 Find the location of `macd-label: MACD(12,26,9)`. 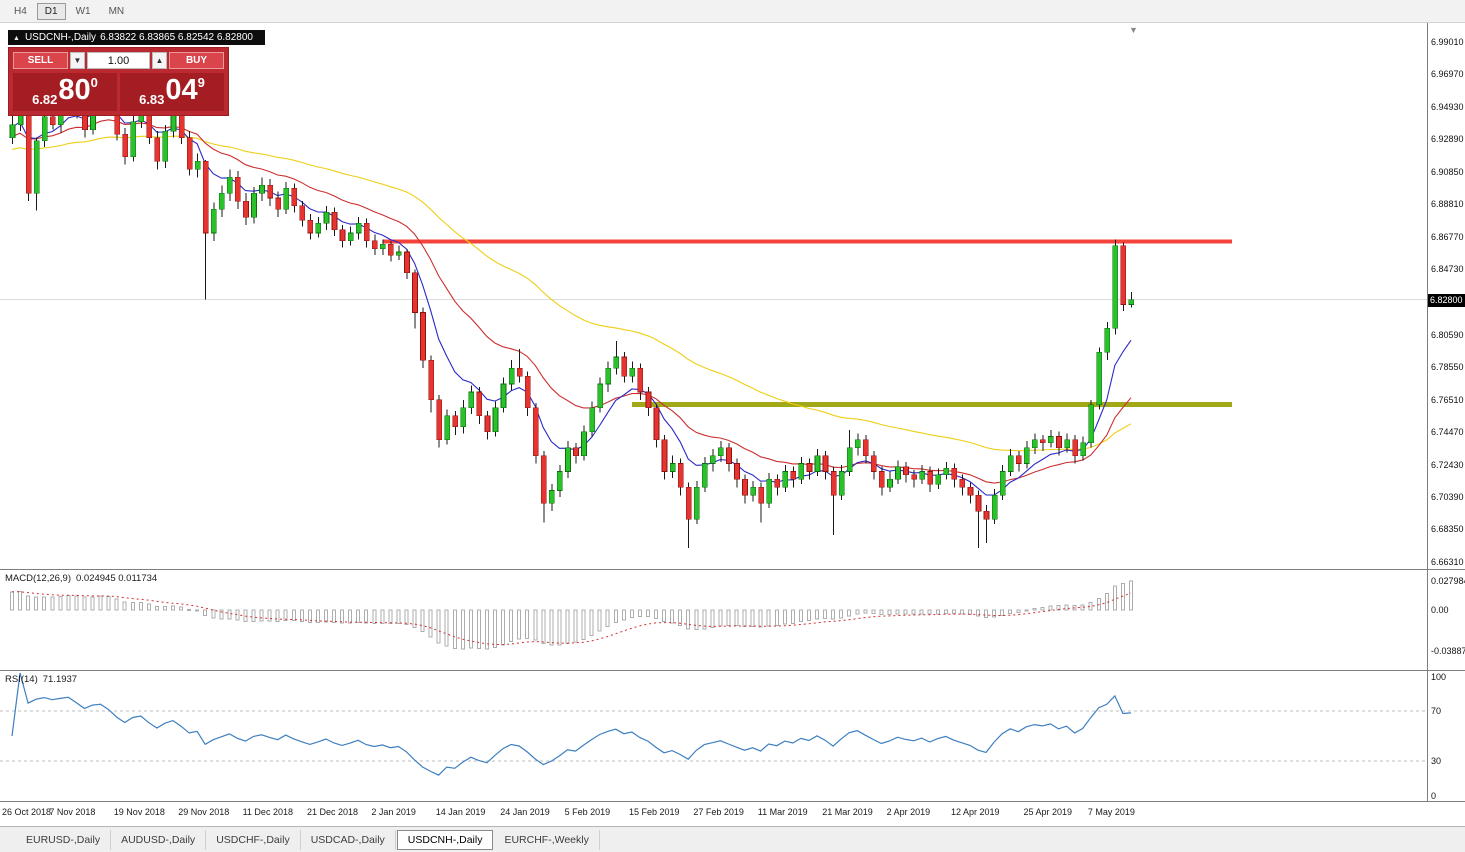

macd-label: MACD(12,26,9) is located at coordinates (38, 578).